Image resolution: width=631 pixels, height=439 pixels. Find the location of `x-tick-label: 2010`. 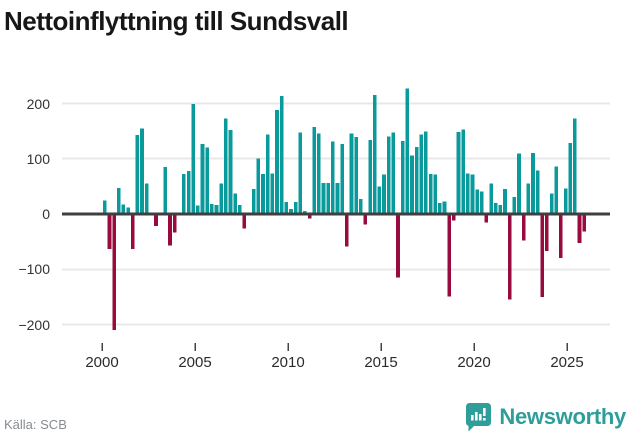

x-tick-label: 2010 is located at coordinates (288, 362).